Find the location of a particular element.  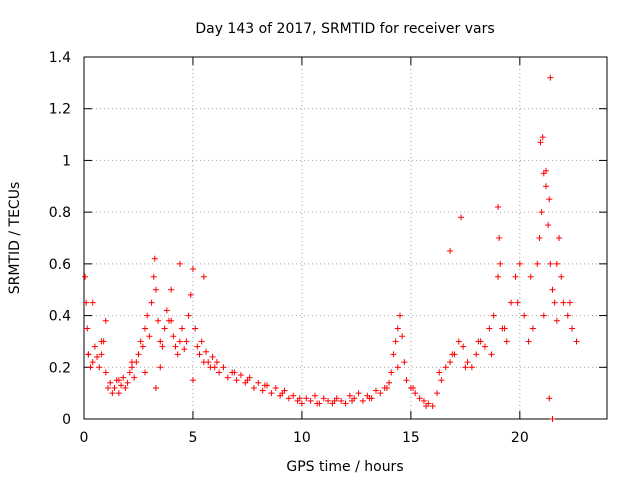

y-tick-label: 0.2 is located at coordinates (60, 368).